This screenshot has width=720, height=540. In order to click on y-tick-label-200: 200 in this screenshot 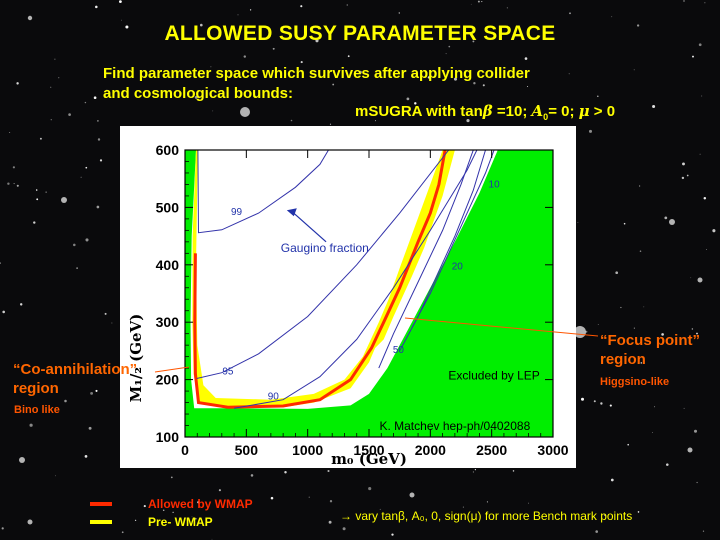, I will do `click(168, 380)`.